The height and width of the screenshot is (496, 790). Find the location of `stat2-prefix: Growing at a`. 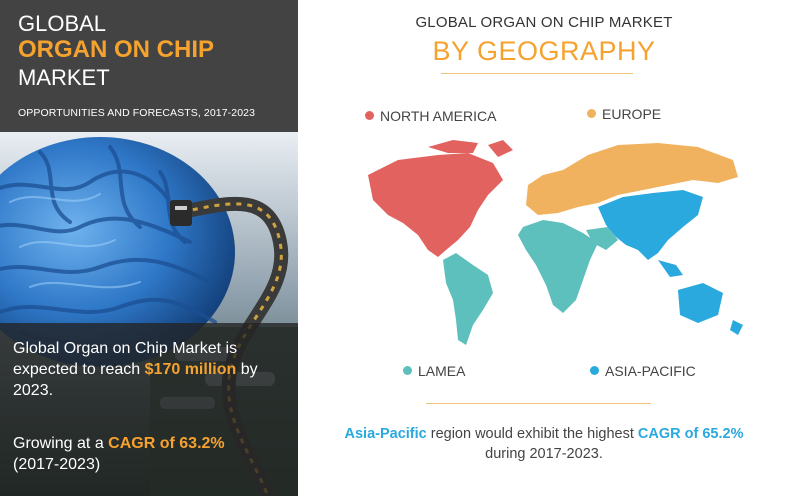

stat2-prefix: Growing at a is located at coordinates (58, 443).